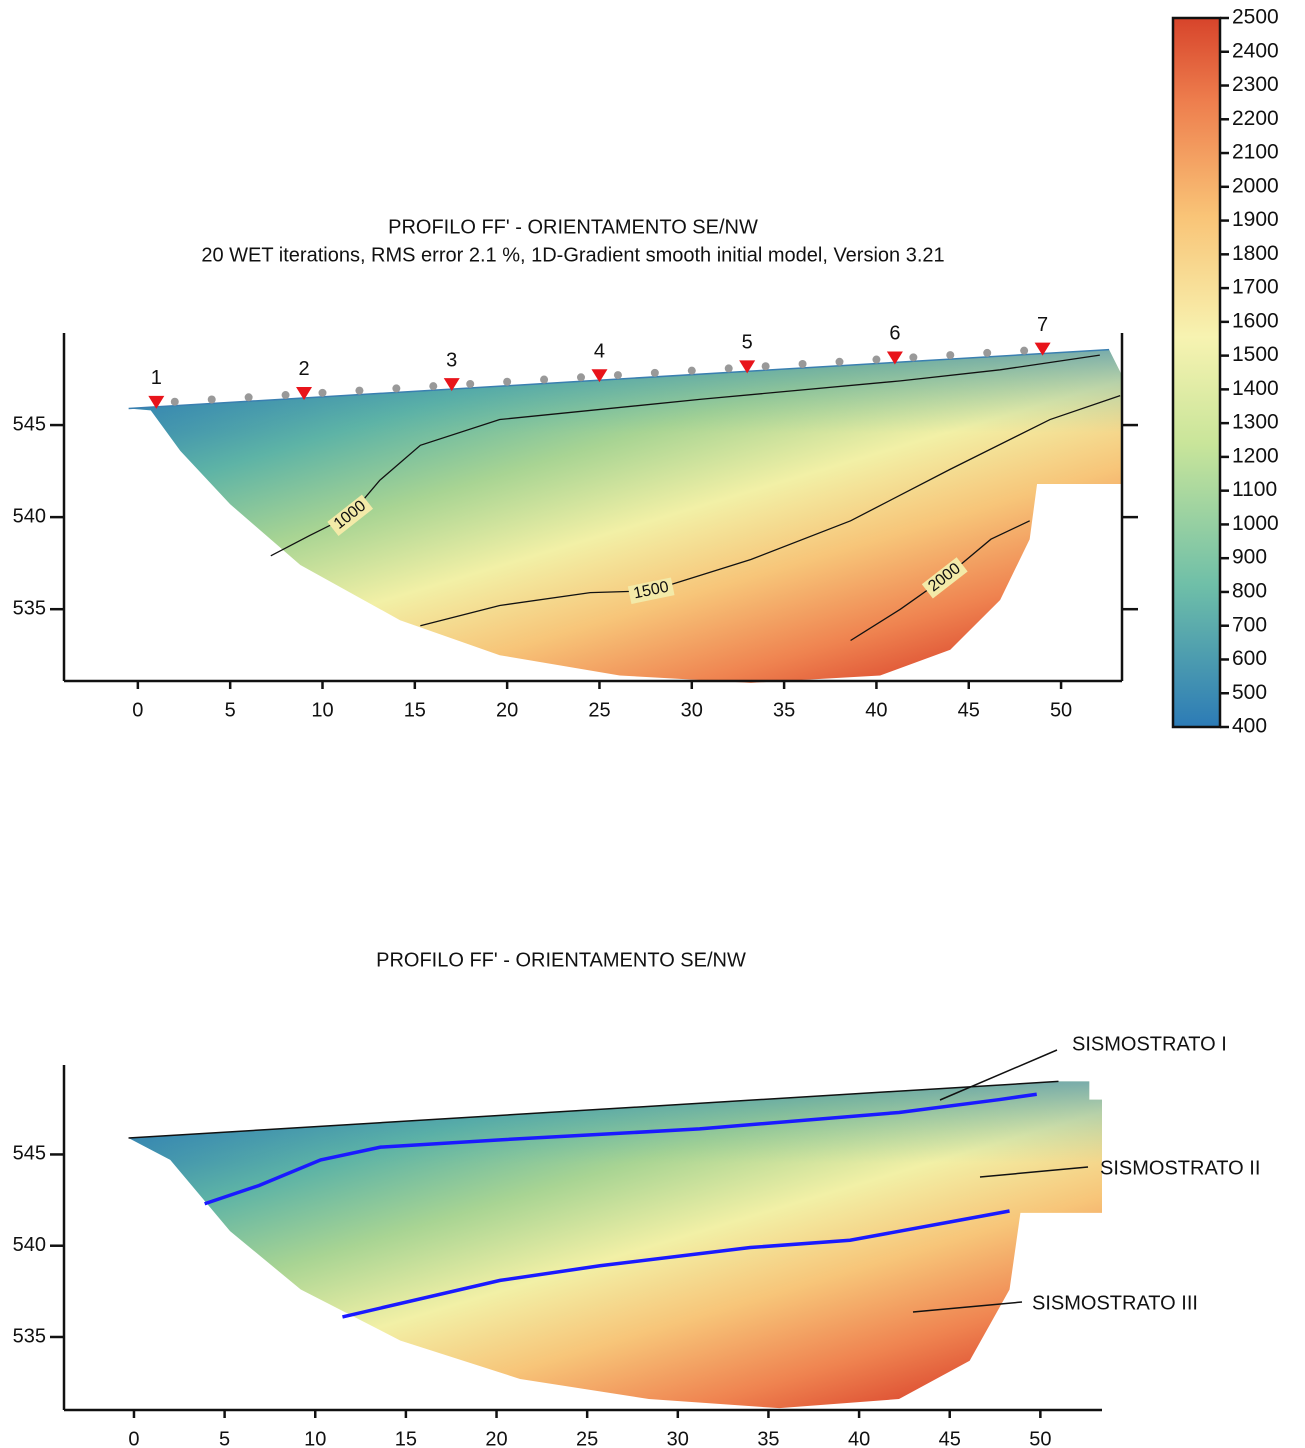 The width and height of the screenshot is (1305, 1448). What do you see at coordinates (1255, 455) in the screenshot?
I see `colorbar-tick-label: 1200` at bounding box center [1255, 455].